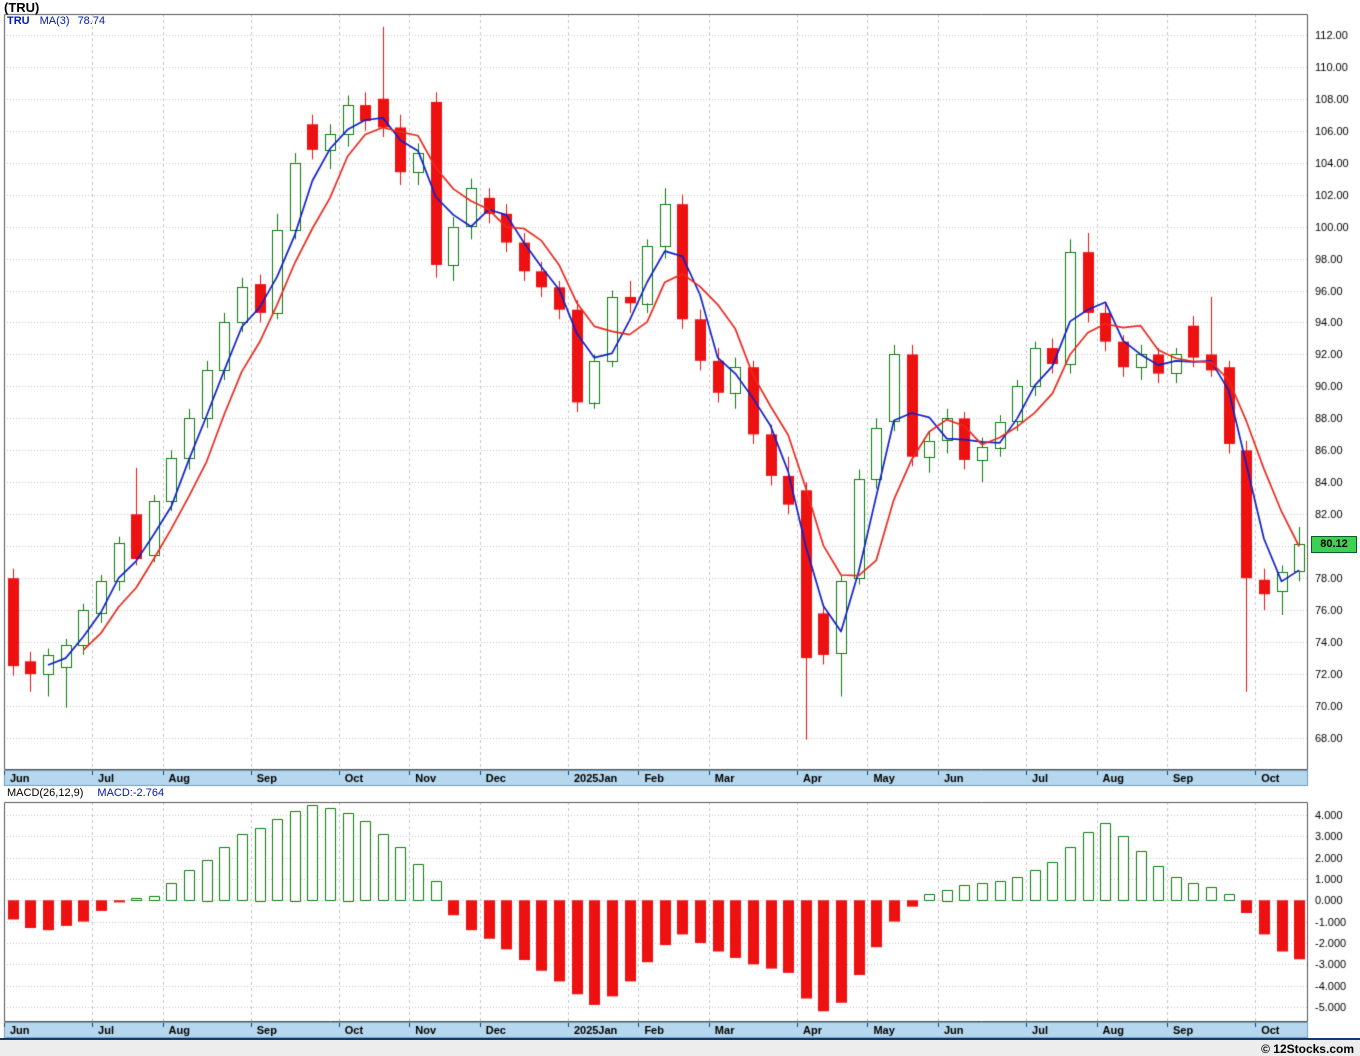 Image resolution: width=1360 pixels, height=1056 pixels. What do you see at coordinates (131, 793) in the screenshot?
I see `macd-value-label: MACD:-2.764` at bounding box center [131, 793].